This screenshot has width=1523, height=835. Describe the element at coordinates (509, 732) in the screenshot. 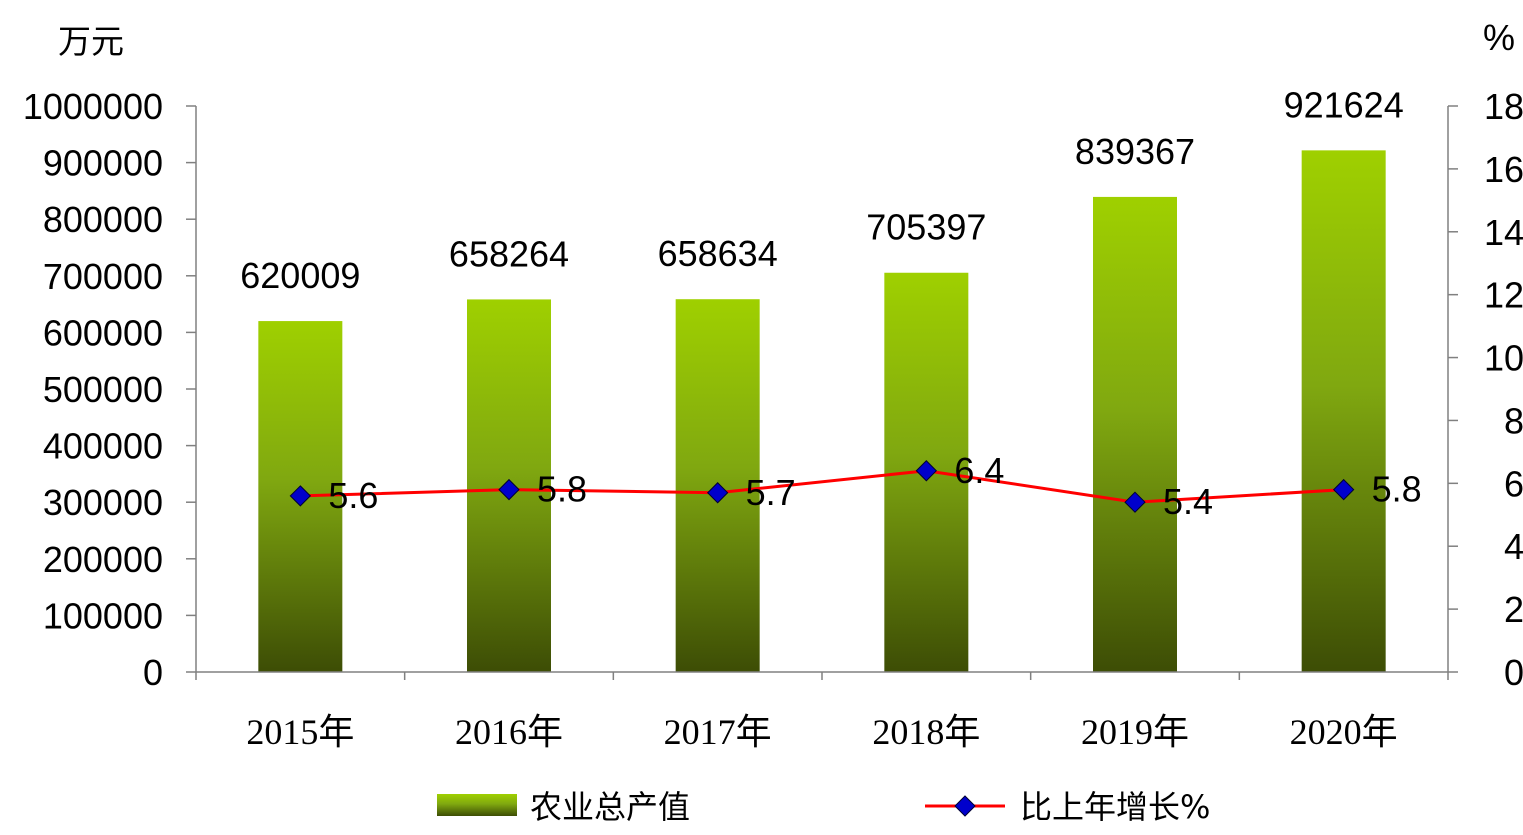

I see `category-label: 2016年` at that location.